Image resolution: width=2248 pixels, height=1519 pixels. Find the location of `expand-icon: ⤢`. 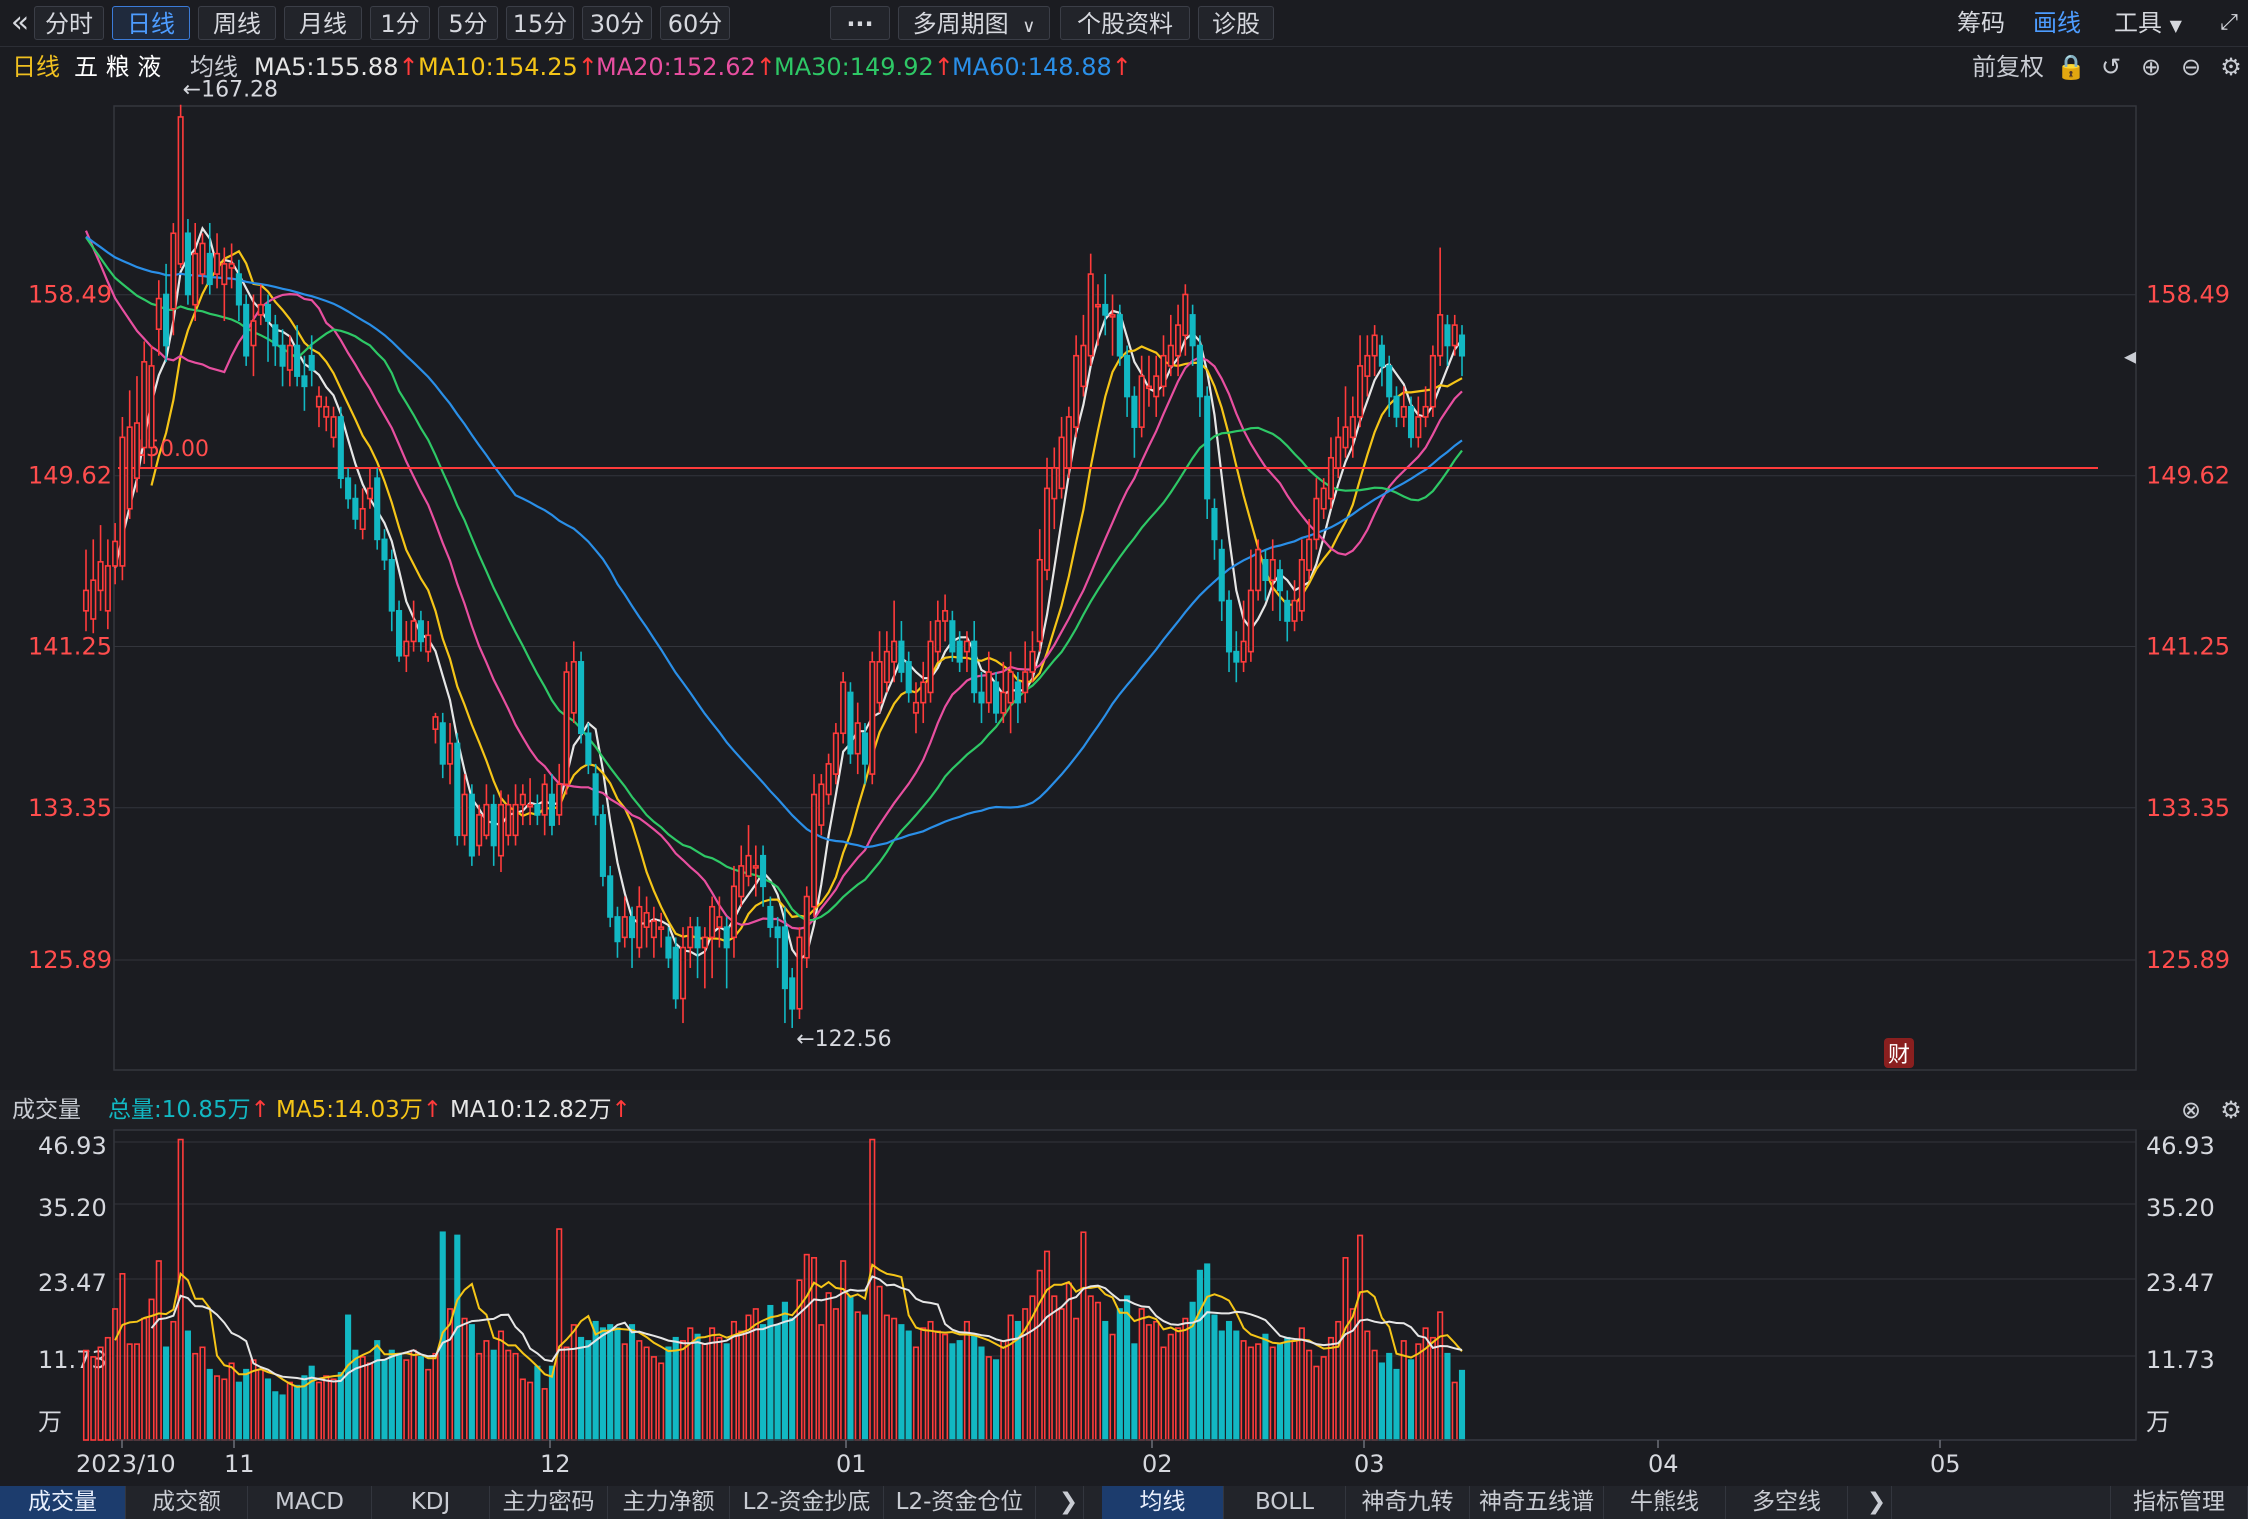

expand-icon: ⤢ is located at coordinates (2229, 22).